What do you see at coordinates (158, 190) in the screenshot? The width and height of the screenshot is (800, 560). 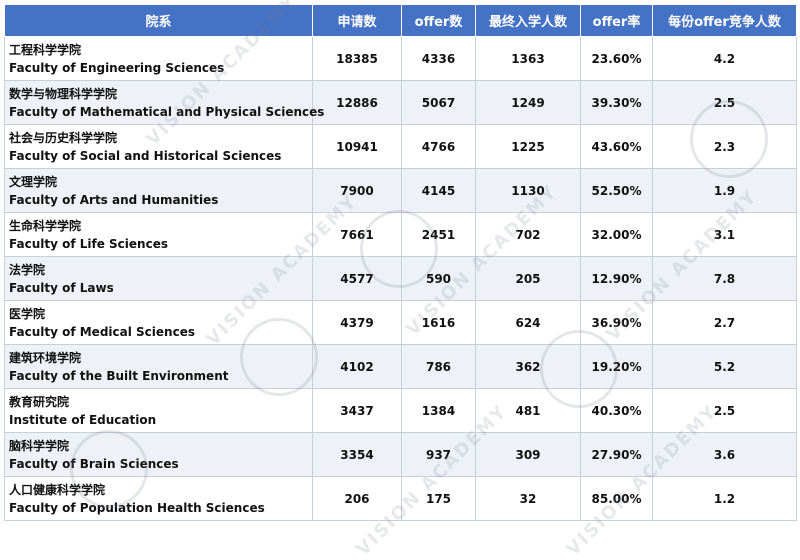 I see `faculty-cell: 文理学院 Faculty of Arts and Humanities` at bounding box center [158, 190].